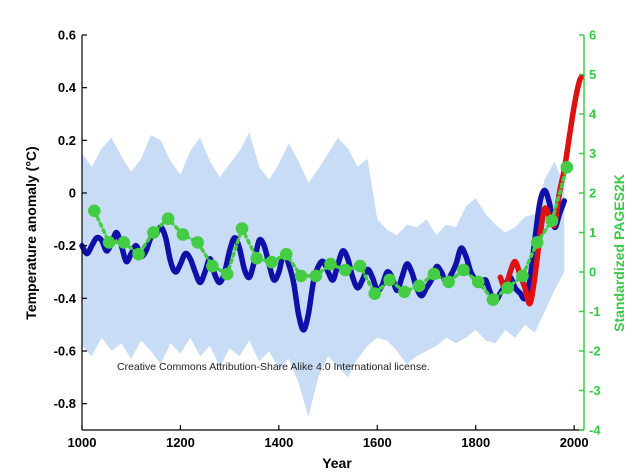 Image resolution: width=640 pixels, height=474 pixels. What do you see at coordinates (377, 442) in the screenshot?
I see `x-tick-label: 1600` at bounding box center [377, 442].